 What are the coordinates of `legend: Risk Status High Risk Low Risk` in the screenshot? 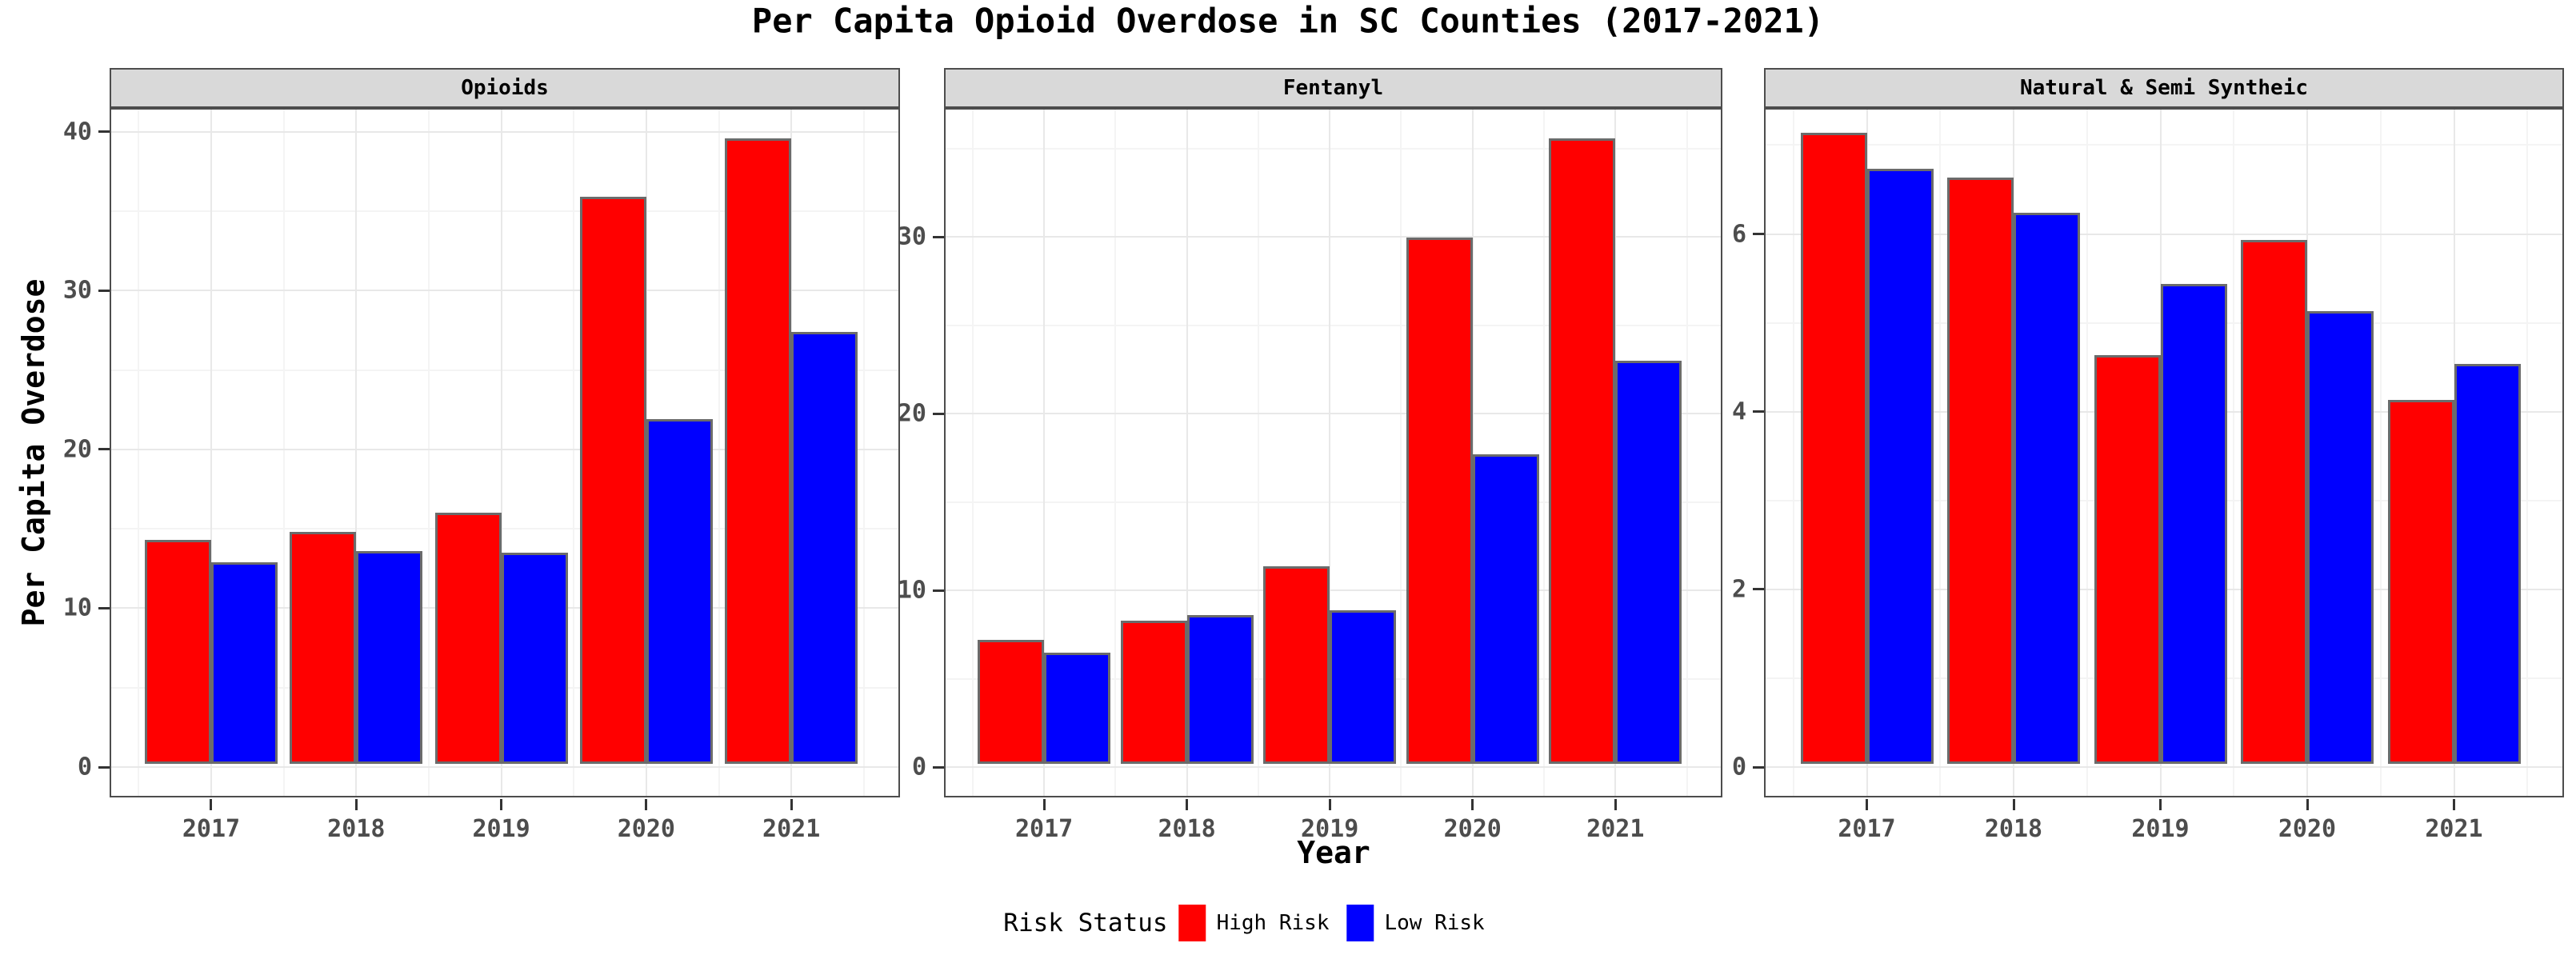 It's located at (1244, 923).